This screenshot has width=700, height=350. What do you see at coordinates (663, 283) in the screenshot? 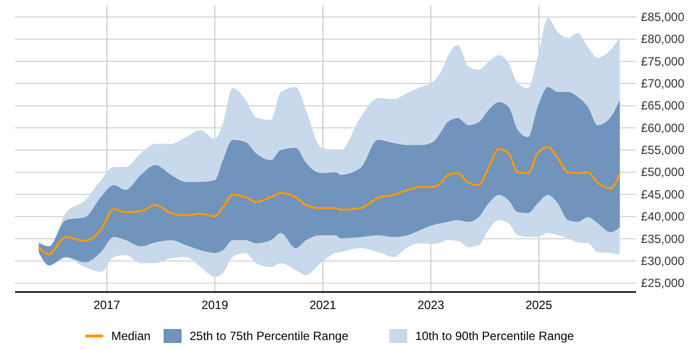
I see `y-tick-label: £25,000` at bounding box center [663, 283].